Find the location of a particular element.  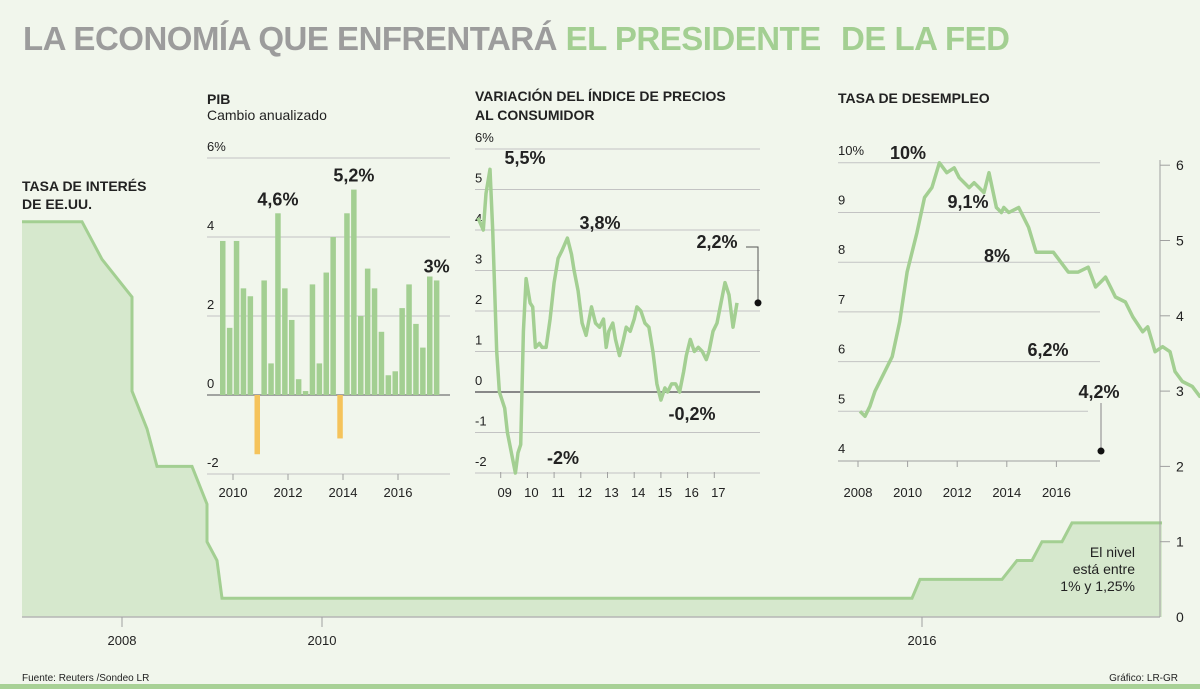

interest-y-tick-label: 6 is located at coordinates (1180, 165).